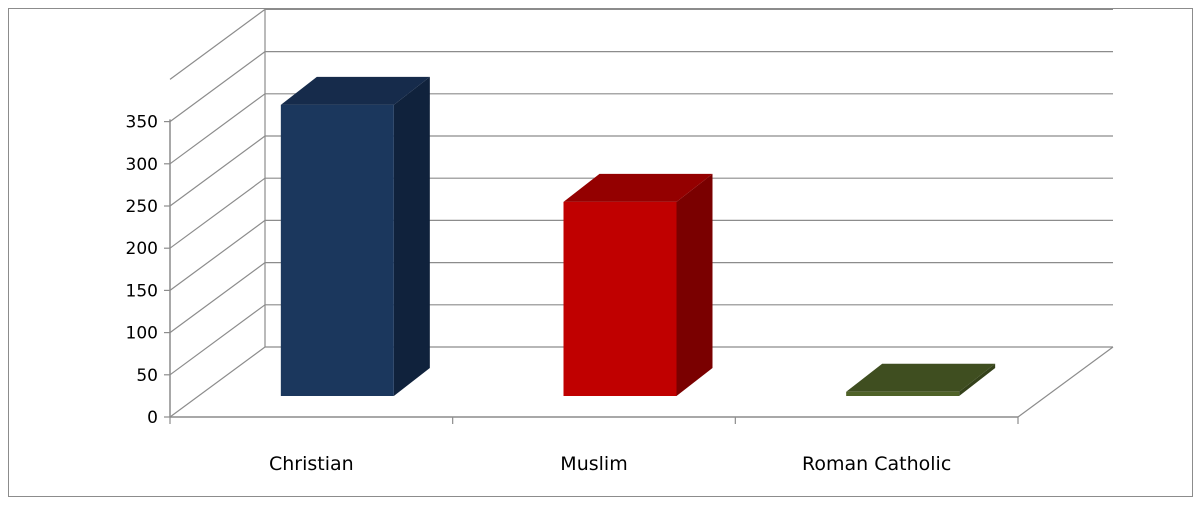  What do you see at coordinates (142, 249) in the screenshot?
I see `y-tick-label-200: 200` at bounding box center [142, 249].